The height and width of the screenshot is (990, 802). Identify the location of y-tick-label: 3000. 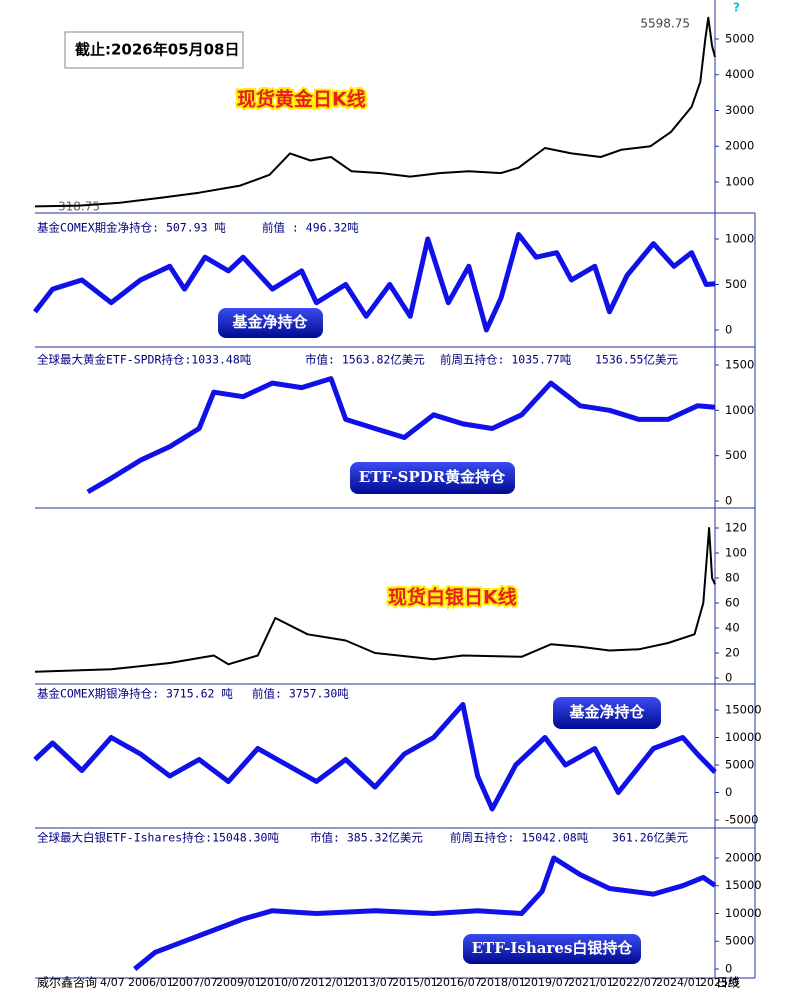
(739, 110).